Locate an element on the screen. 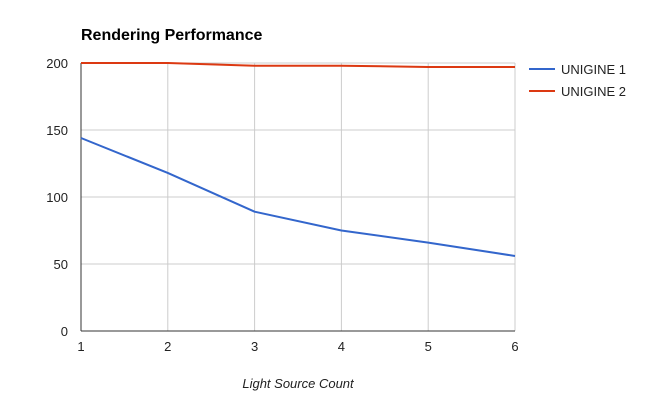  legend-label-2: UNIGINE 2 is located at coordinates (593, 91).